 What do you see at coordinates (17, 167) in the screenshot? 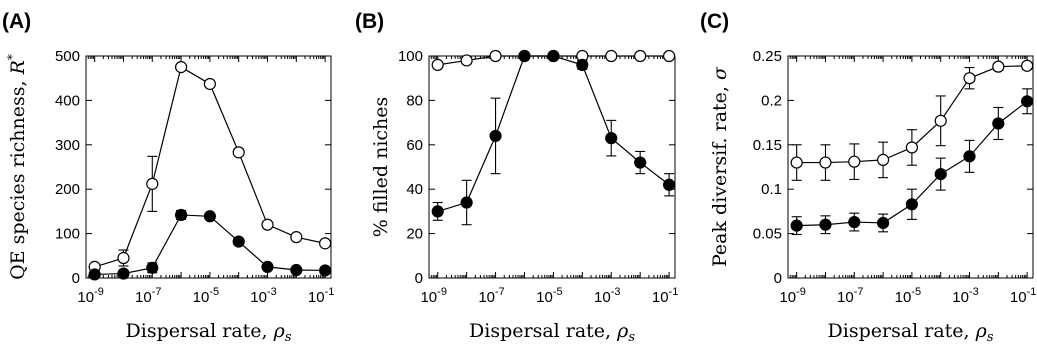
I see `y-axis-label: QE species richness, R*` at bounding box center [17, 167].